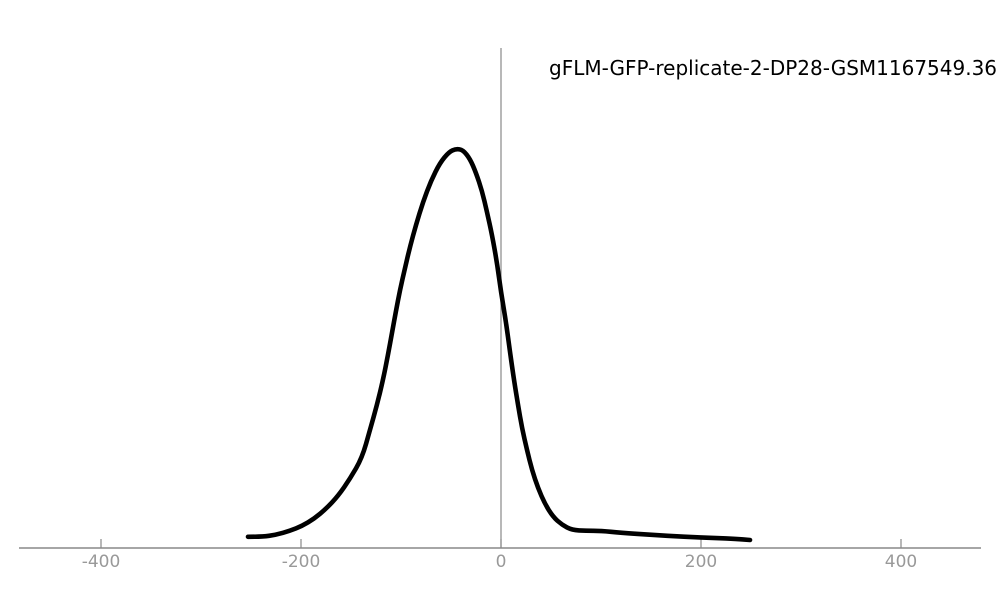 The width and height of the screenshot is (1000, 600). Describe the element at coordinates (901, 562) in the screenshot. I see `x-tick-label-400: 400` at that location.